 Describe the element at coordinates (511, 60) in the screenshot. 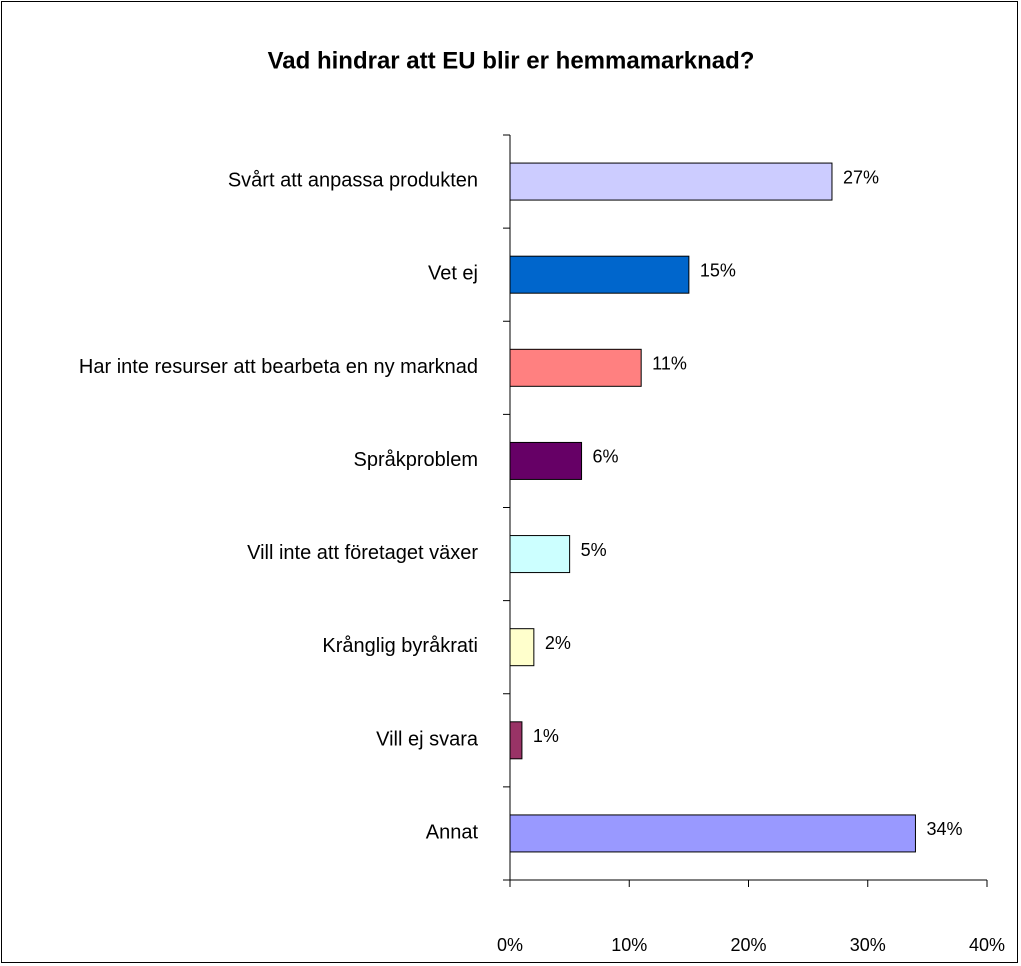

I see `chart-title: Vad hindrar att EU blir er hemmamarknad?` at that location.